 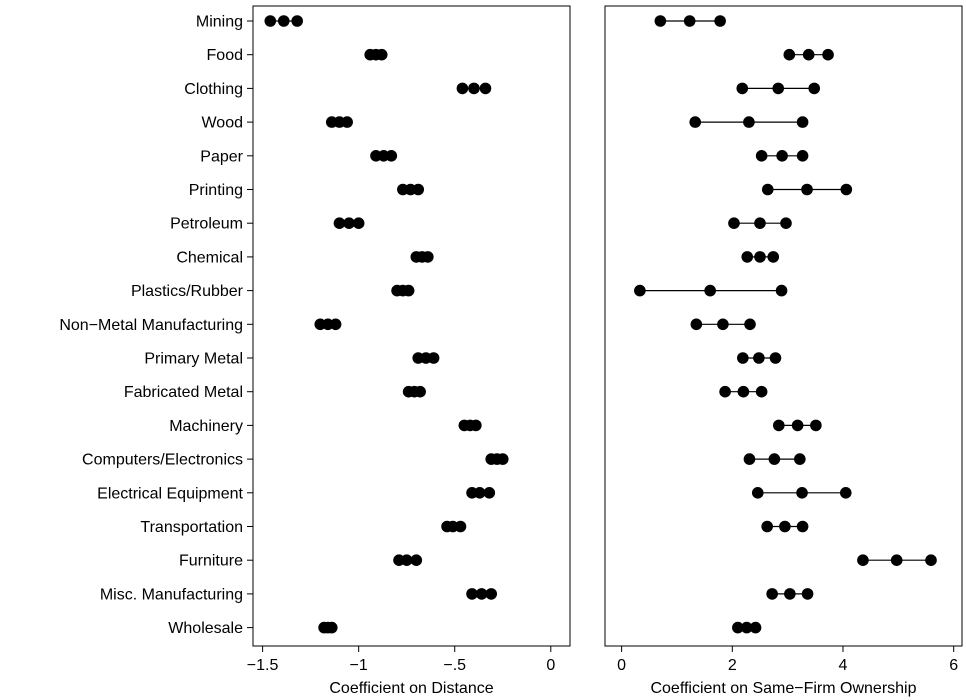 What do you see at coordinates (191, 527) in the screenshot?
I see `category-label: Transportation` at bounding box center [191, 527].